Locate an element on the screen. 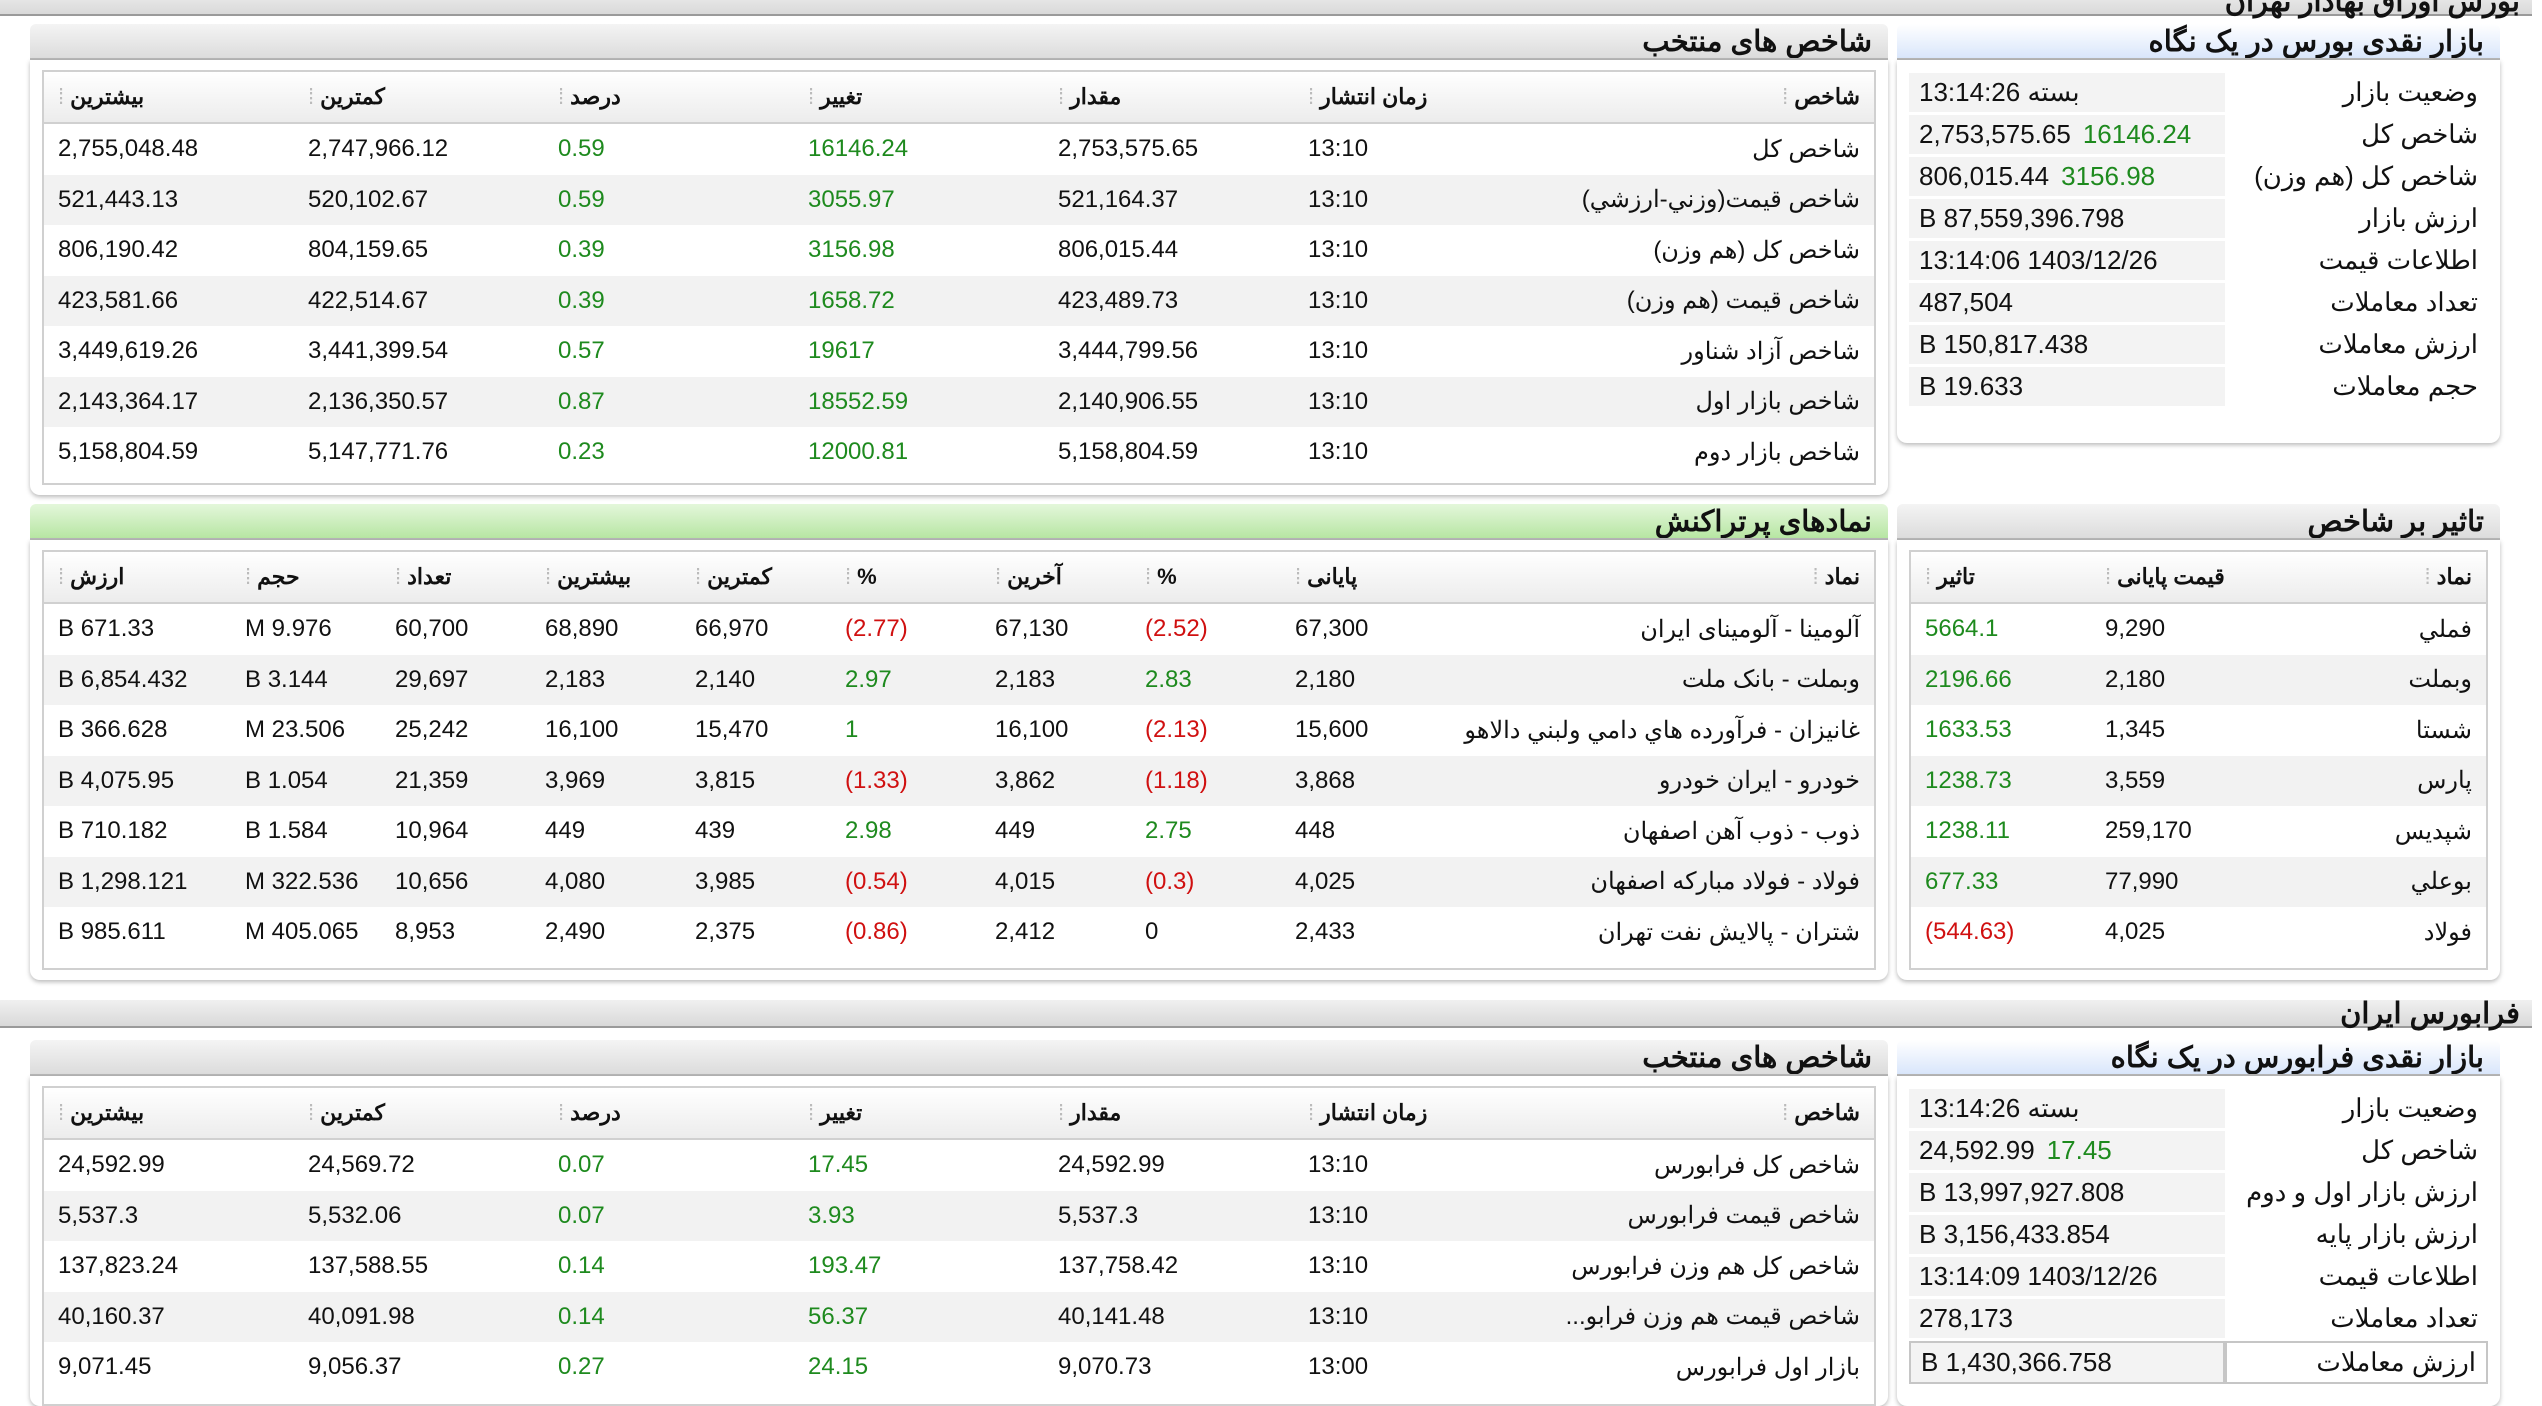 The width and height of the screenshot is (2542, 1406). table-row: پارس 3,559 1238.73 is located at coordinates (2198, 780).